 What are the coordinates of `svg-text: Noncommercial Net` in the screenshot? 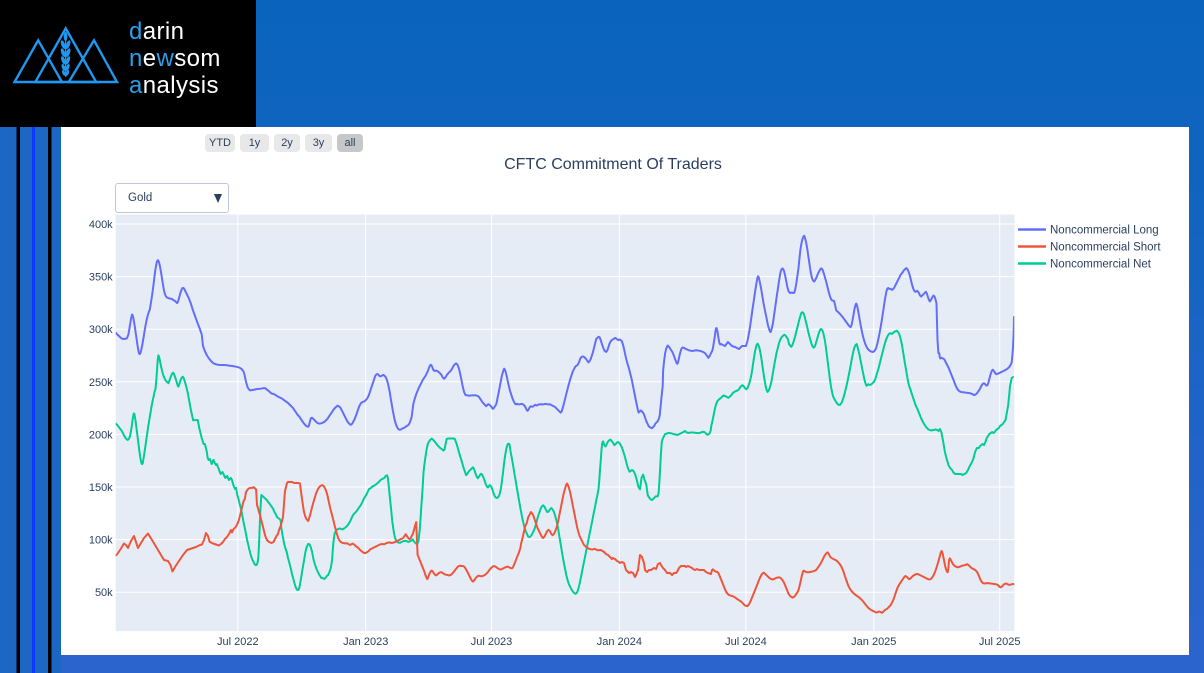 It's located at (1101, 265).